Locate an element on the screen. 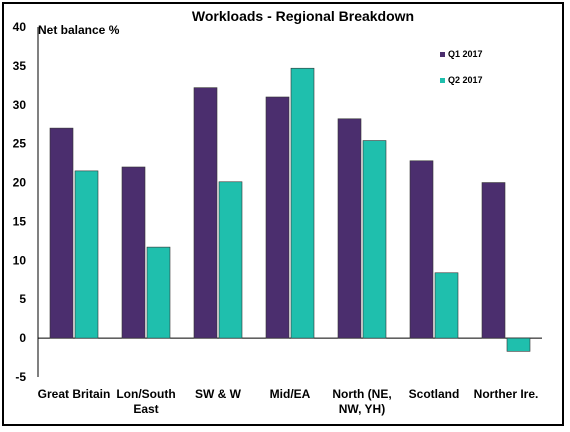 The height and width of the screenshot is (432, 570). category-label: SW & W is located at coordinates (218, 394).